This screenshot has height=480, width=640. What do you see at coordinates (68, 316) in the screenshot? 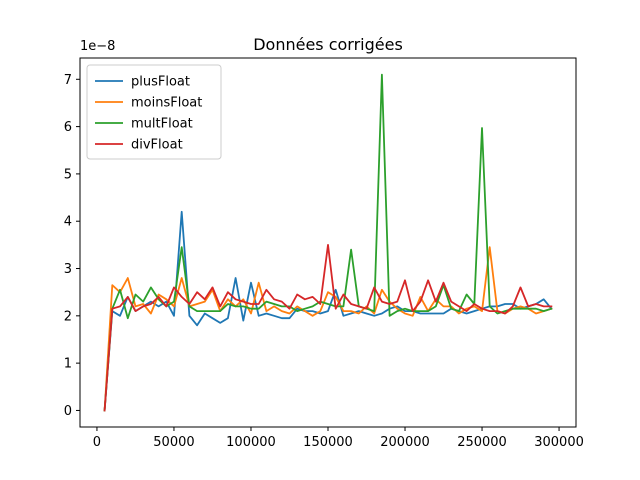
I see `y-tick-label: 2` at bounding box center [68, 316].